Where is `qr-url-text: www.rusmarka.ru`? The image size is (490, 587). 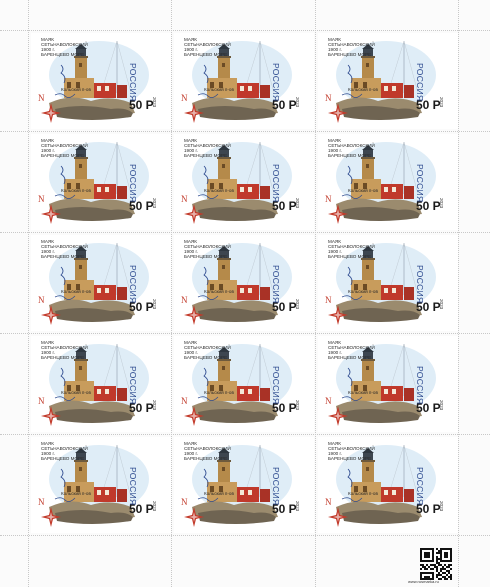 qr-url-text: www.rusmarka.ru is located at coordinates (423, 581).